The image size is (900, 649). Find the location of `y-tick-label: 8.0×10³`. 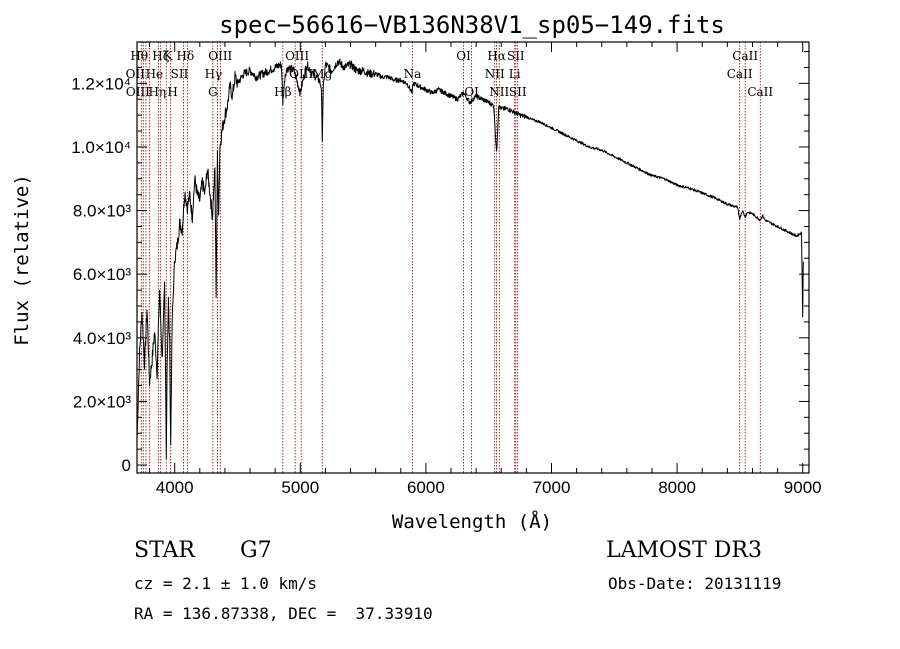

y-tick-label: 8.0×10³ is located at coordinates (102, 211).